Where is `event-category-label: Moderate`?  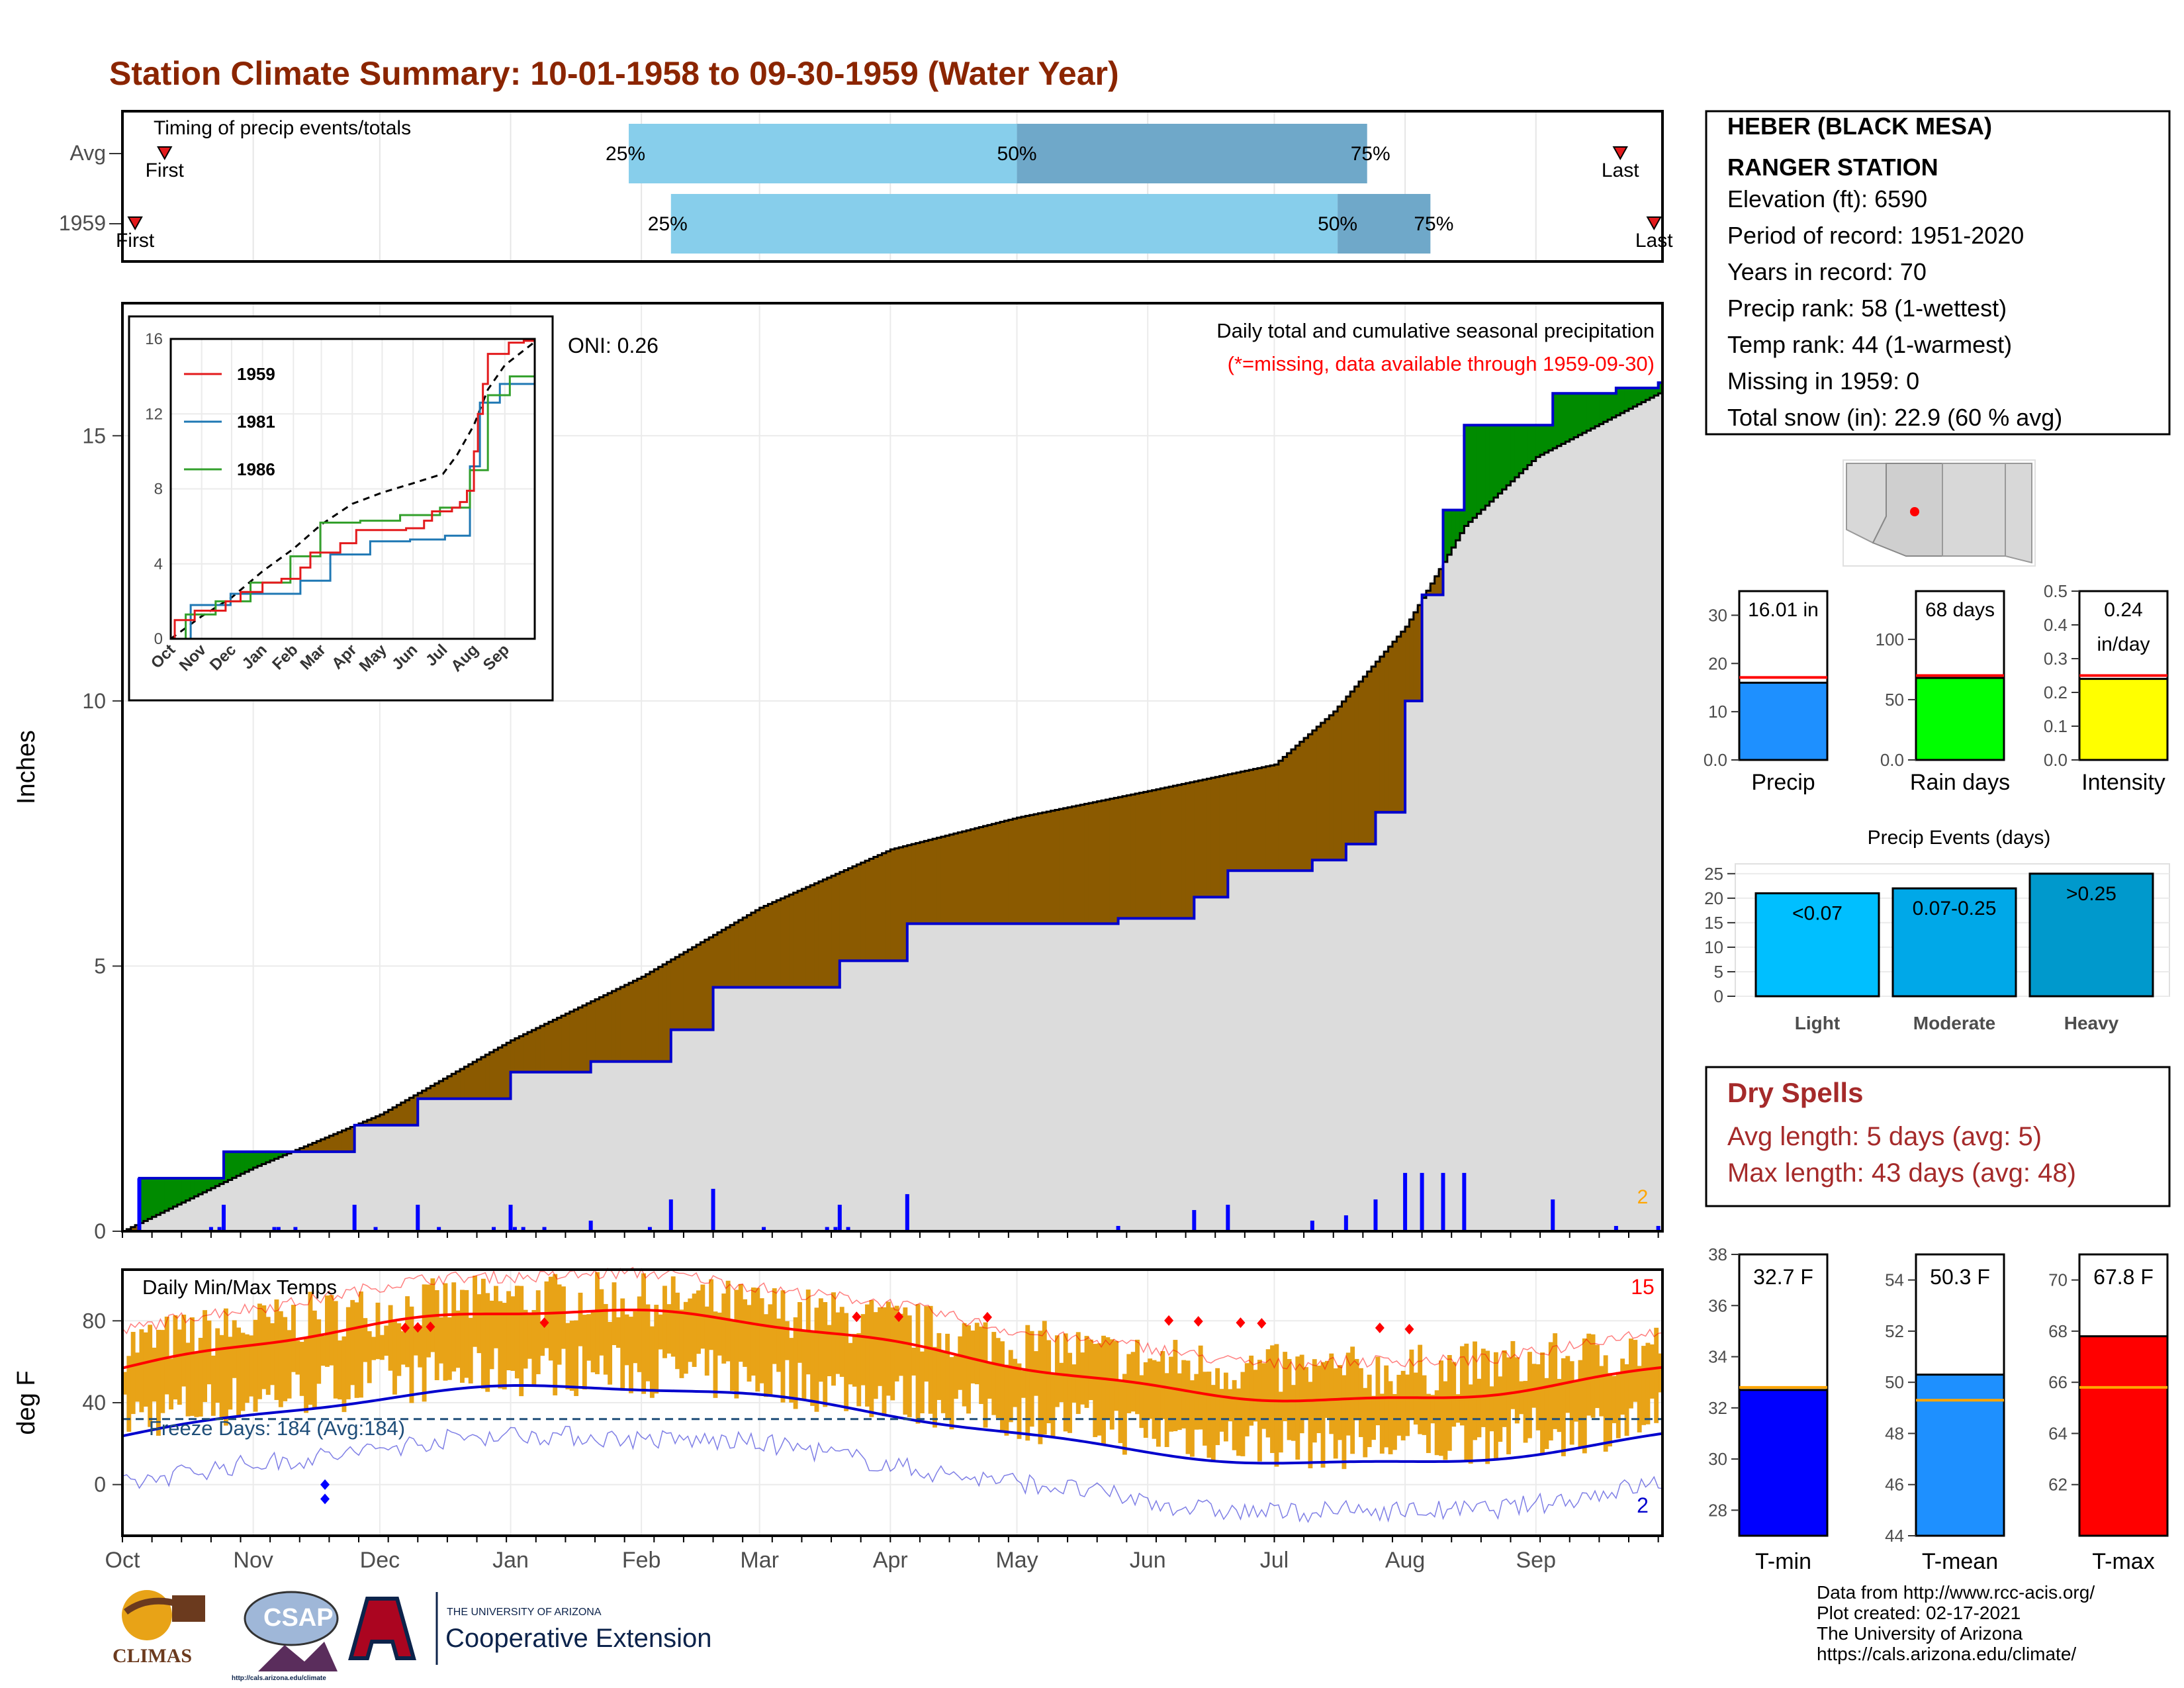 event-category-label: Moderate is located at coordinates (1954, 1023).